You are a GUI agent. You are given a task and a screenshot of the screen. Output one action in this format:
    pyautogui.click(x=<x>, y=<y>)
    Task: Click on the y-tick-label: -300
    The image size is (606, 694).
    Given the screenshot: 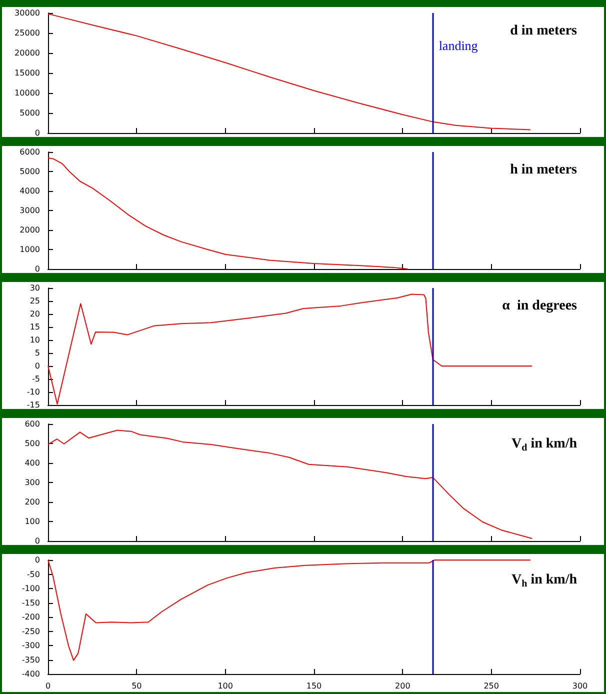 What is the action you would take?
    pyautogui.click(x=31, y=645)
    